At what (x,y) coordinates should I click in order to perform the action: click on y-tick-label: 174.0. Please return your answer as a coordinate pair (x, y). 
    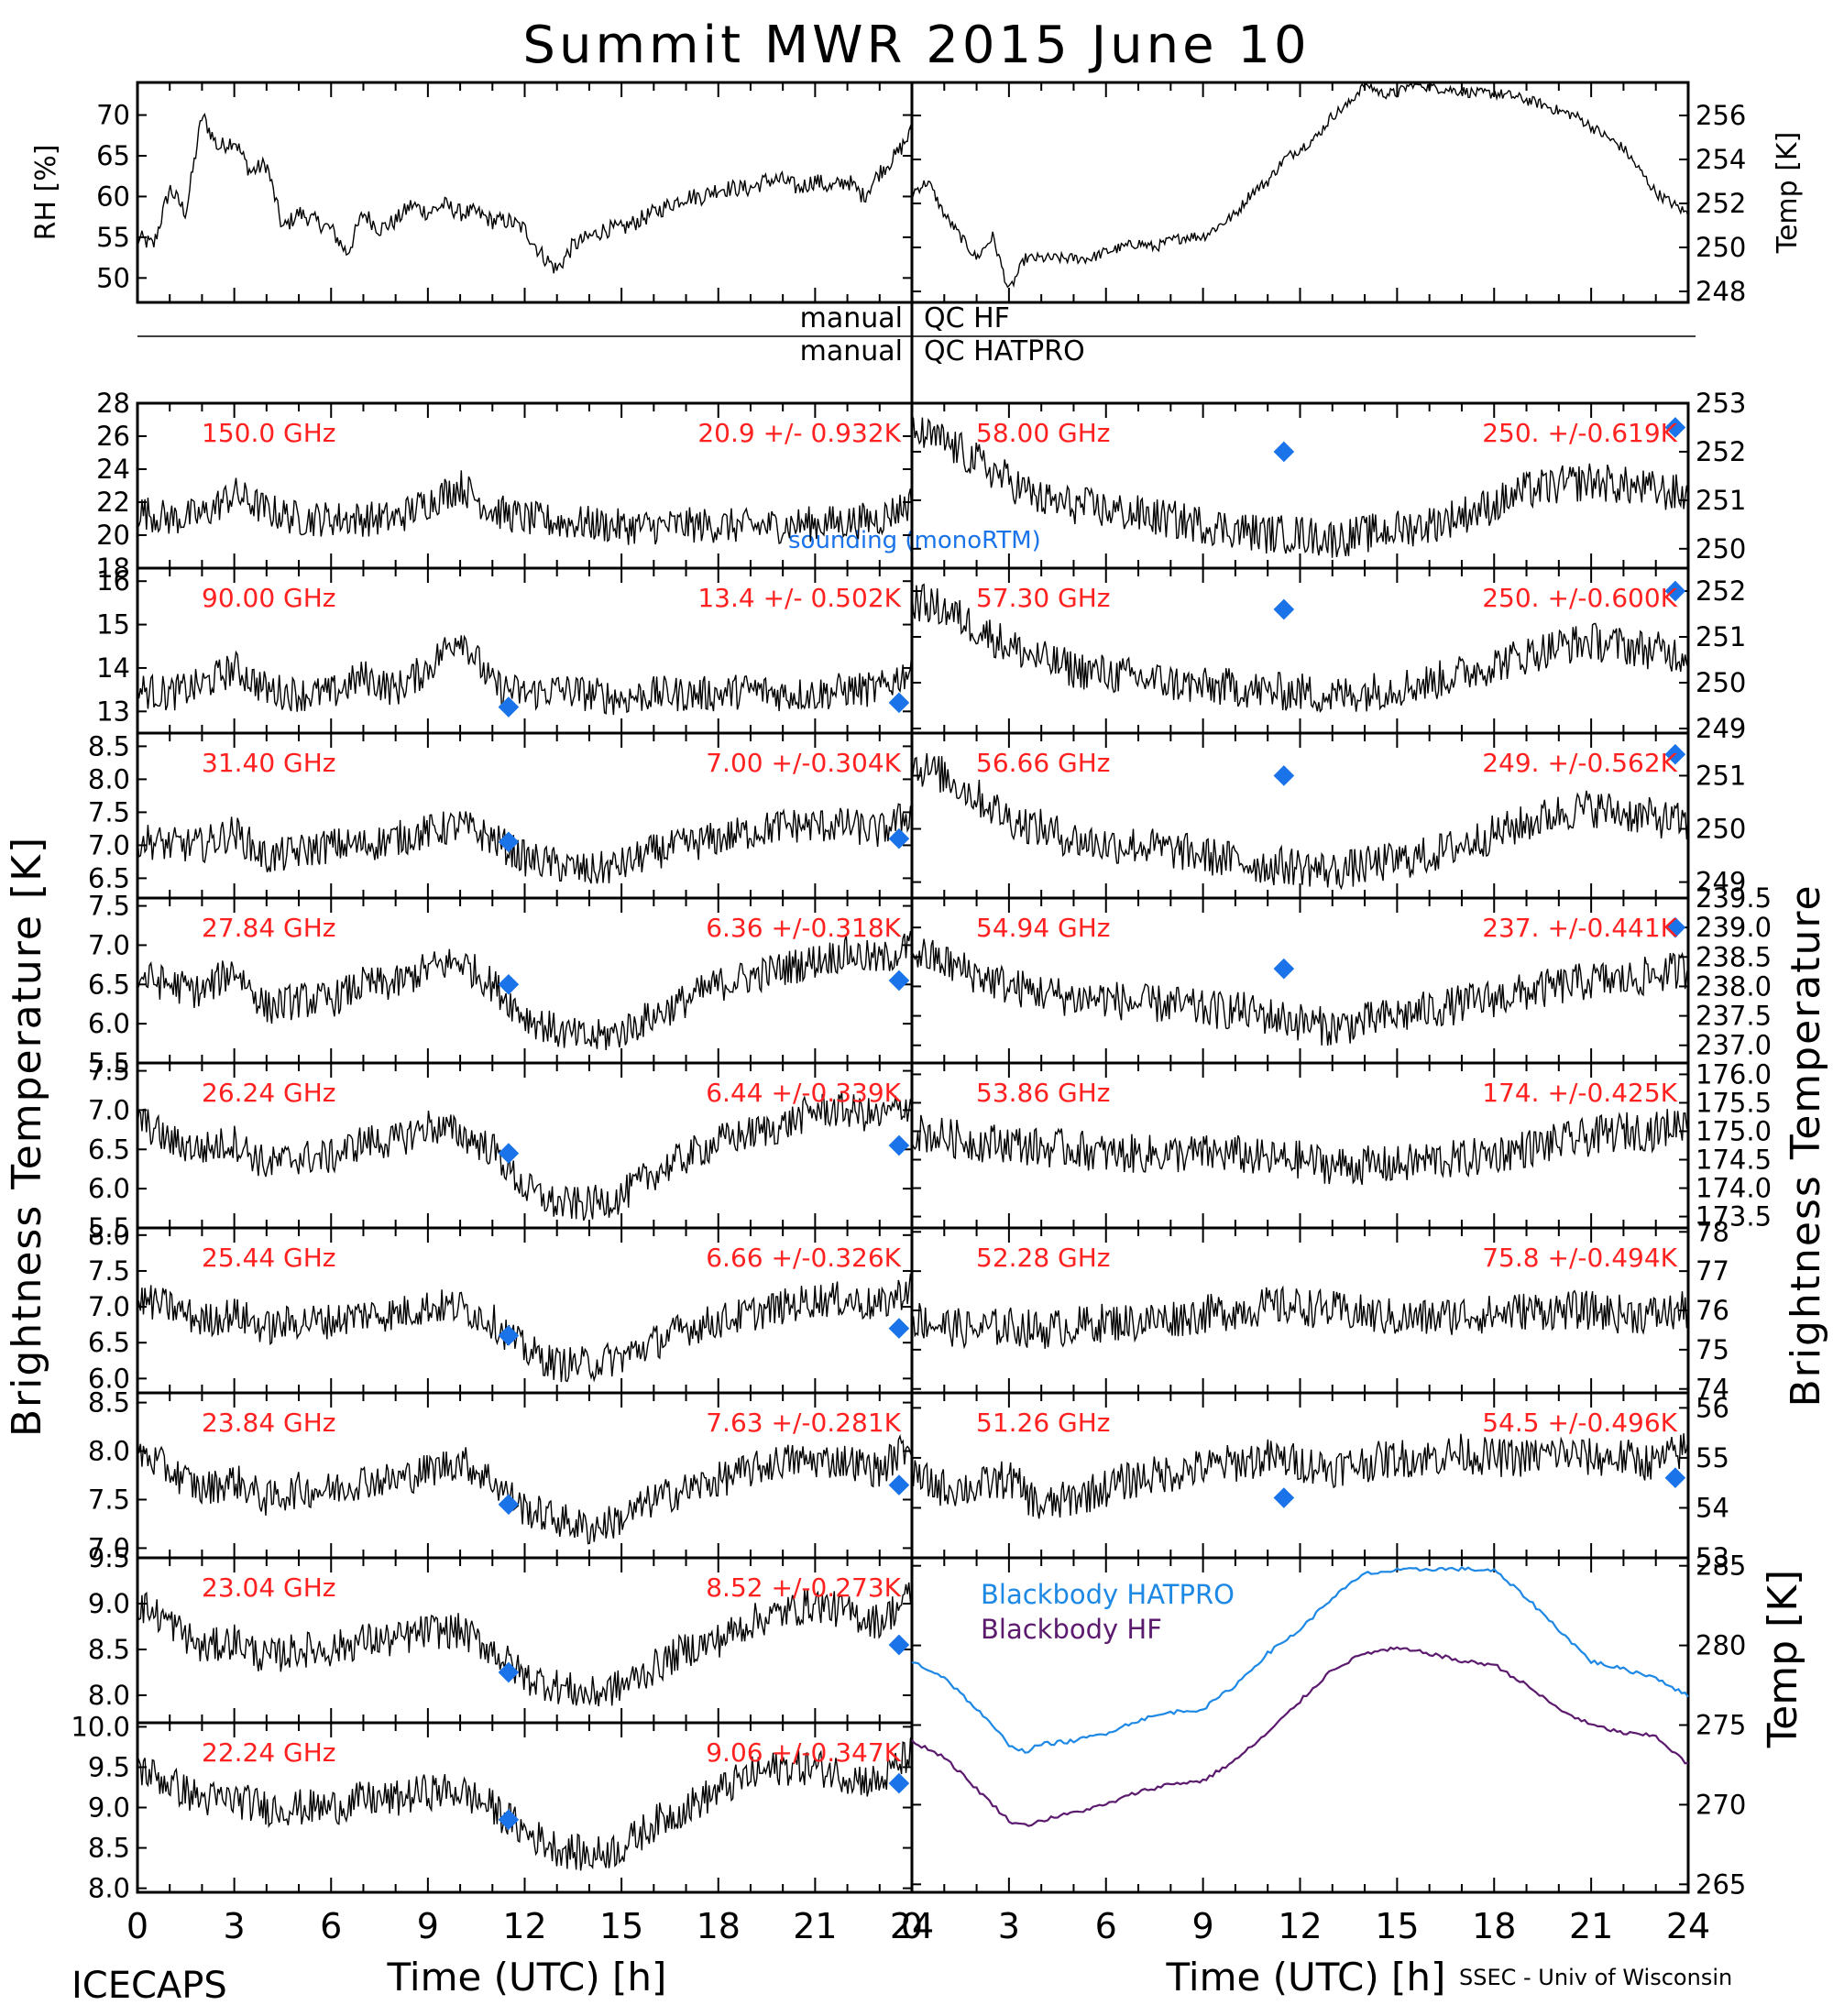
    Looking at the image, I should click on (1734, 1188).